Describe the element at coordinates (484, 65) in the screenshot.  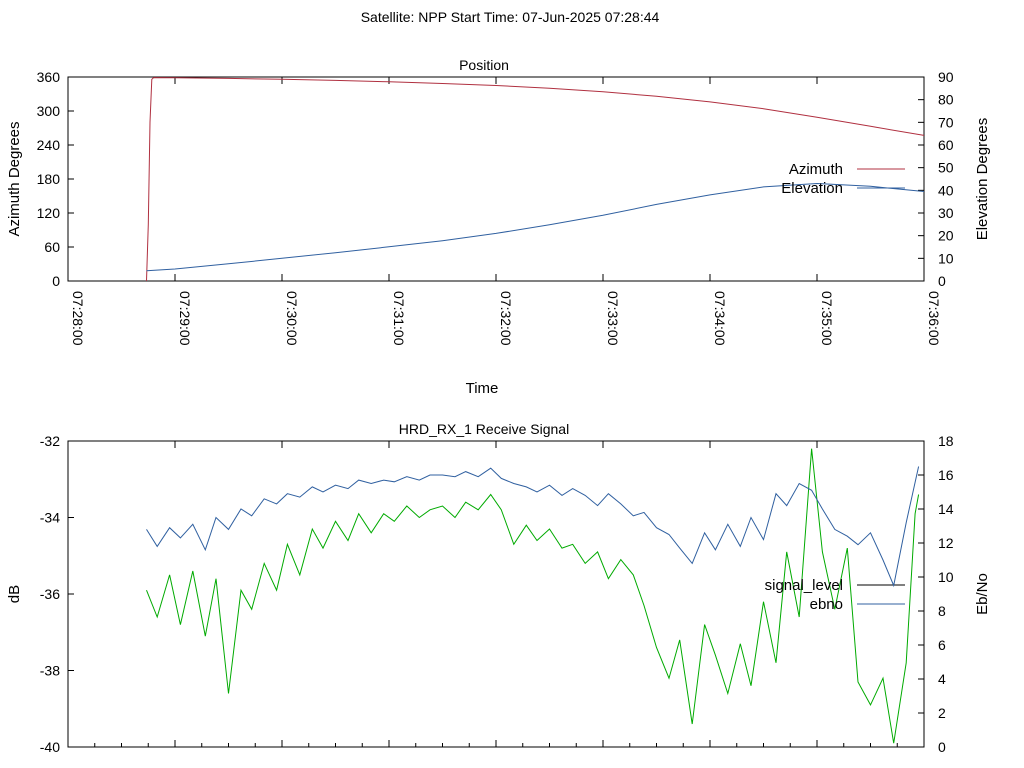
I see `panel-title: Position` at that location.